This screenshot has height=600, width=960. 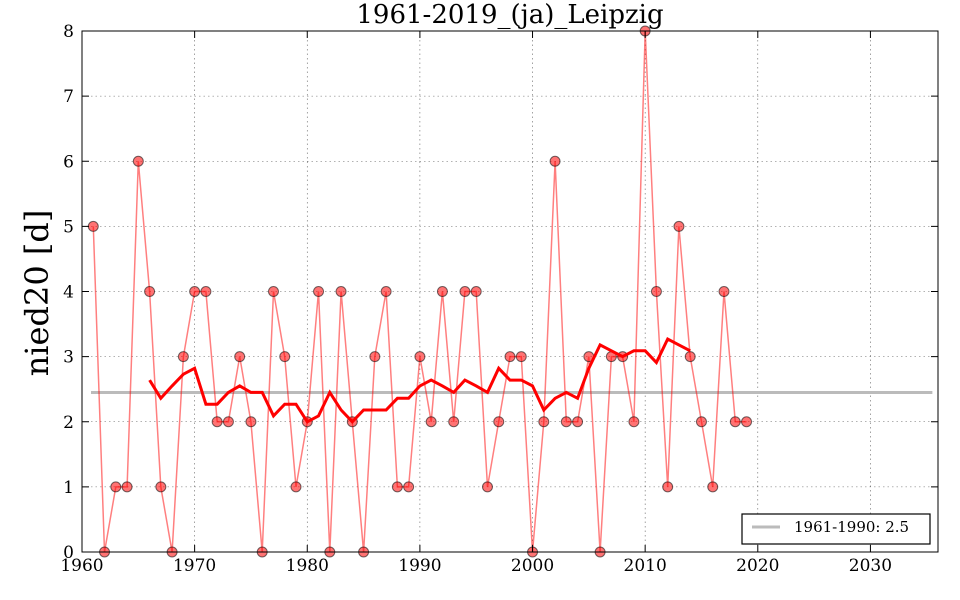 I want to click on x-tick-label: 2000, so click(x=532, y=566).